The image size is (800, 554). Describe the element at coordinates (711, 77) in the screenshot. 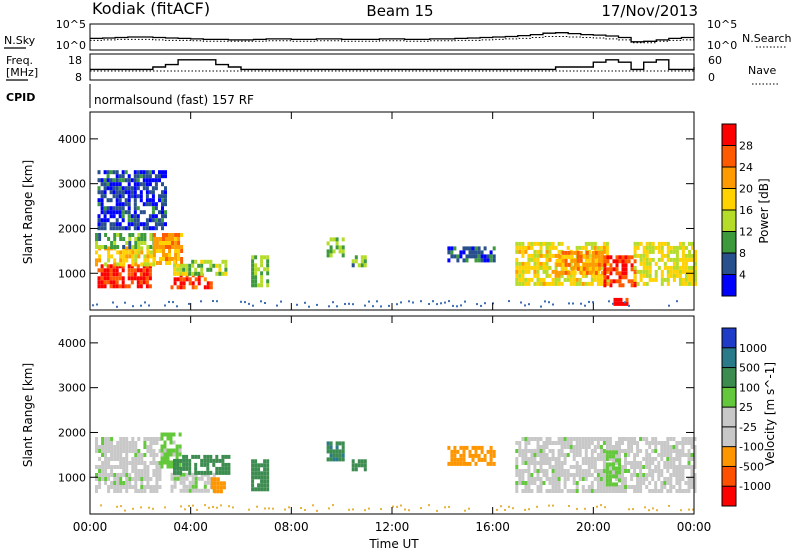

I see `freq-right-tick-bottom: 0` at that location.